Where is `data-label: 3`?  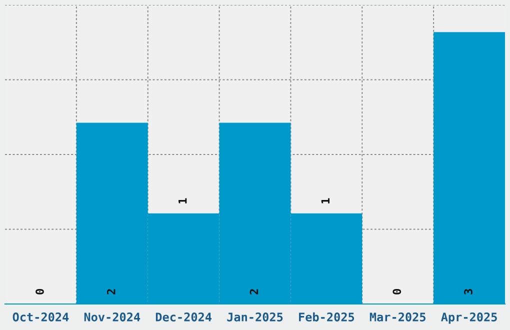
data-label: 3 is located at coordinates (468, 291).